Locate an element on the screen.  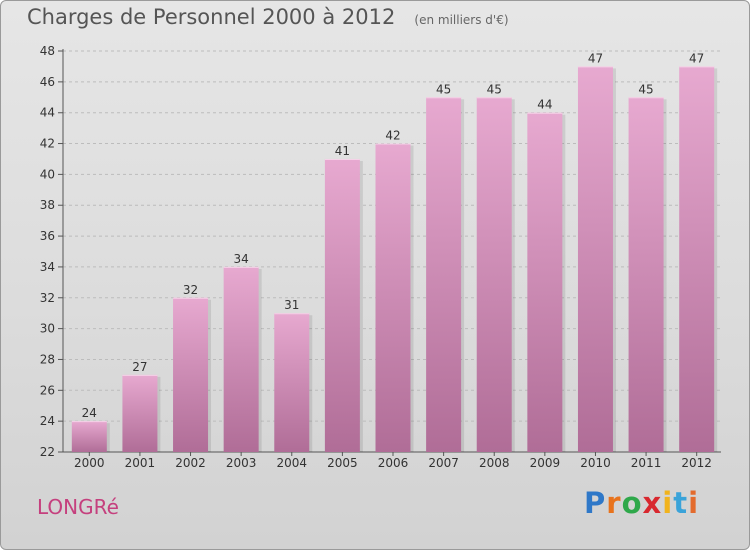
x-tick-label: 2002 is located at coordinates (190, 463).